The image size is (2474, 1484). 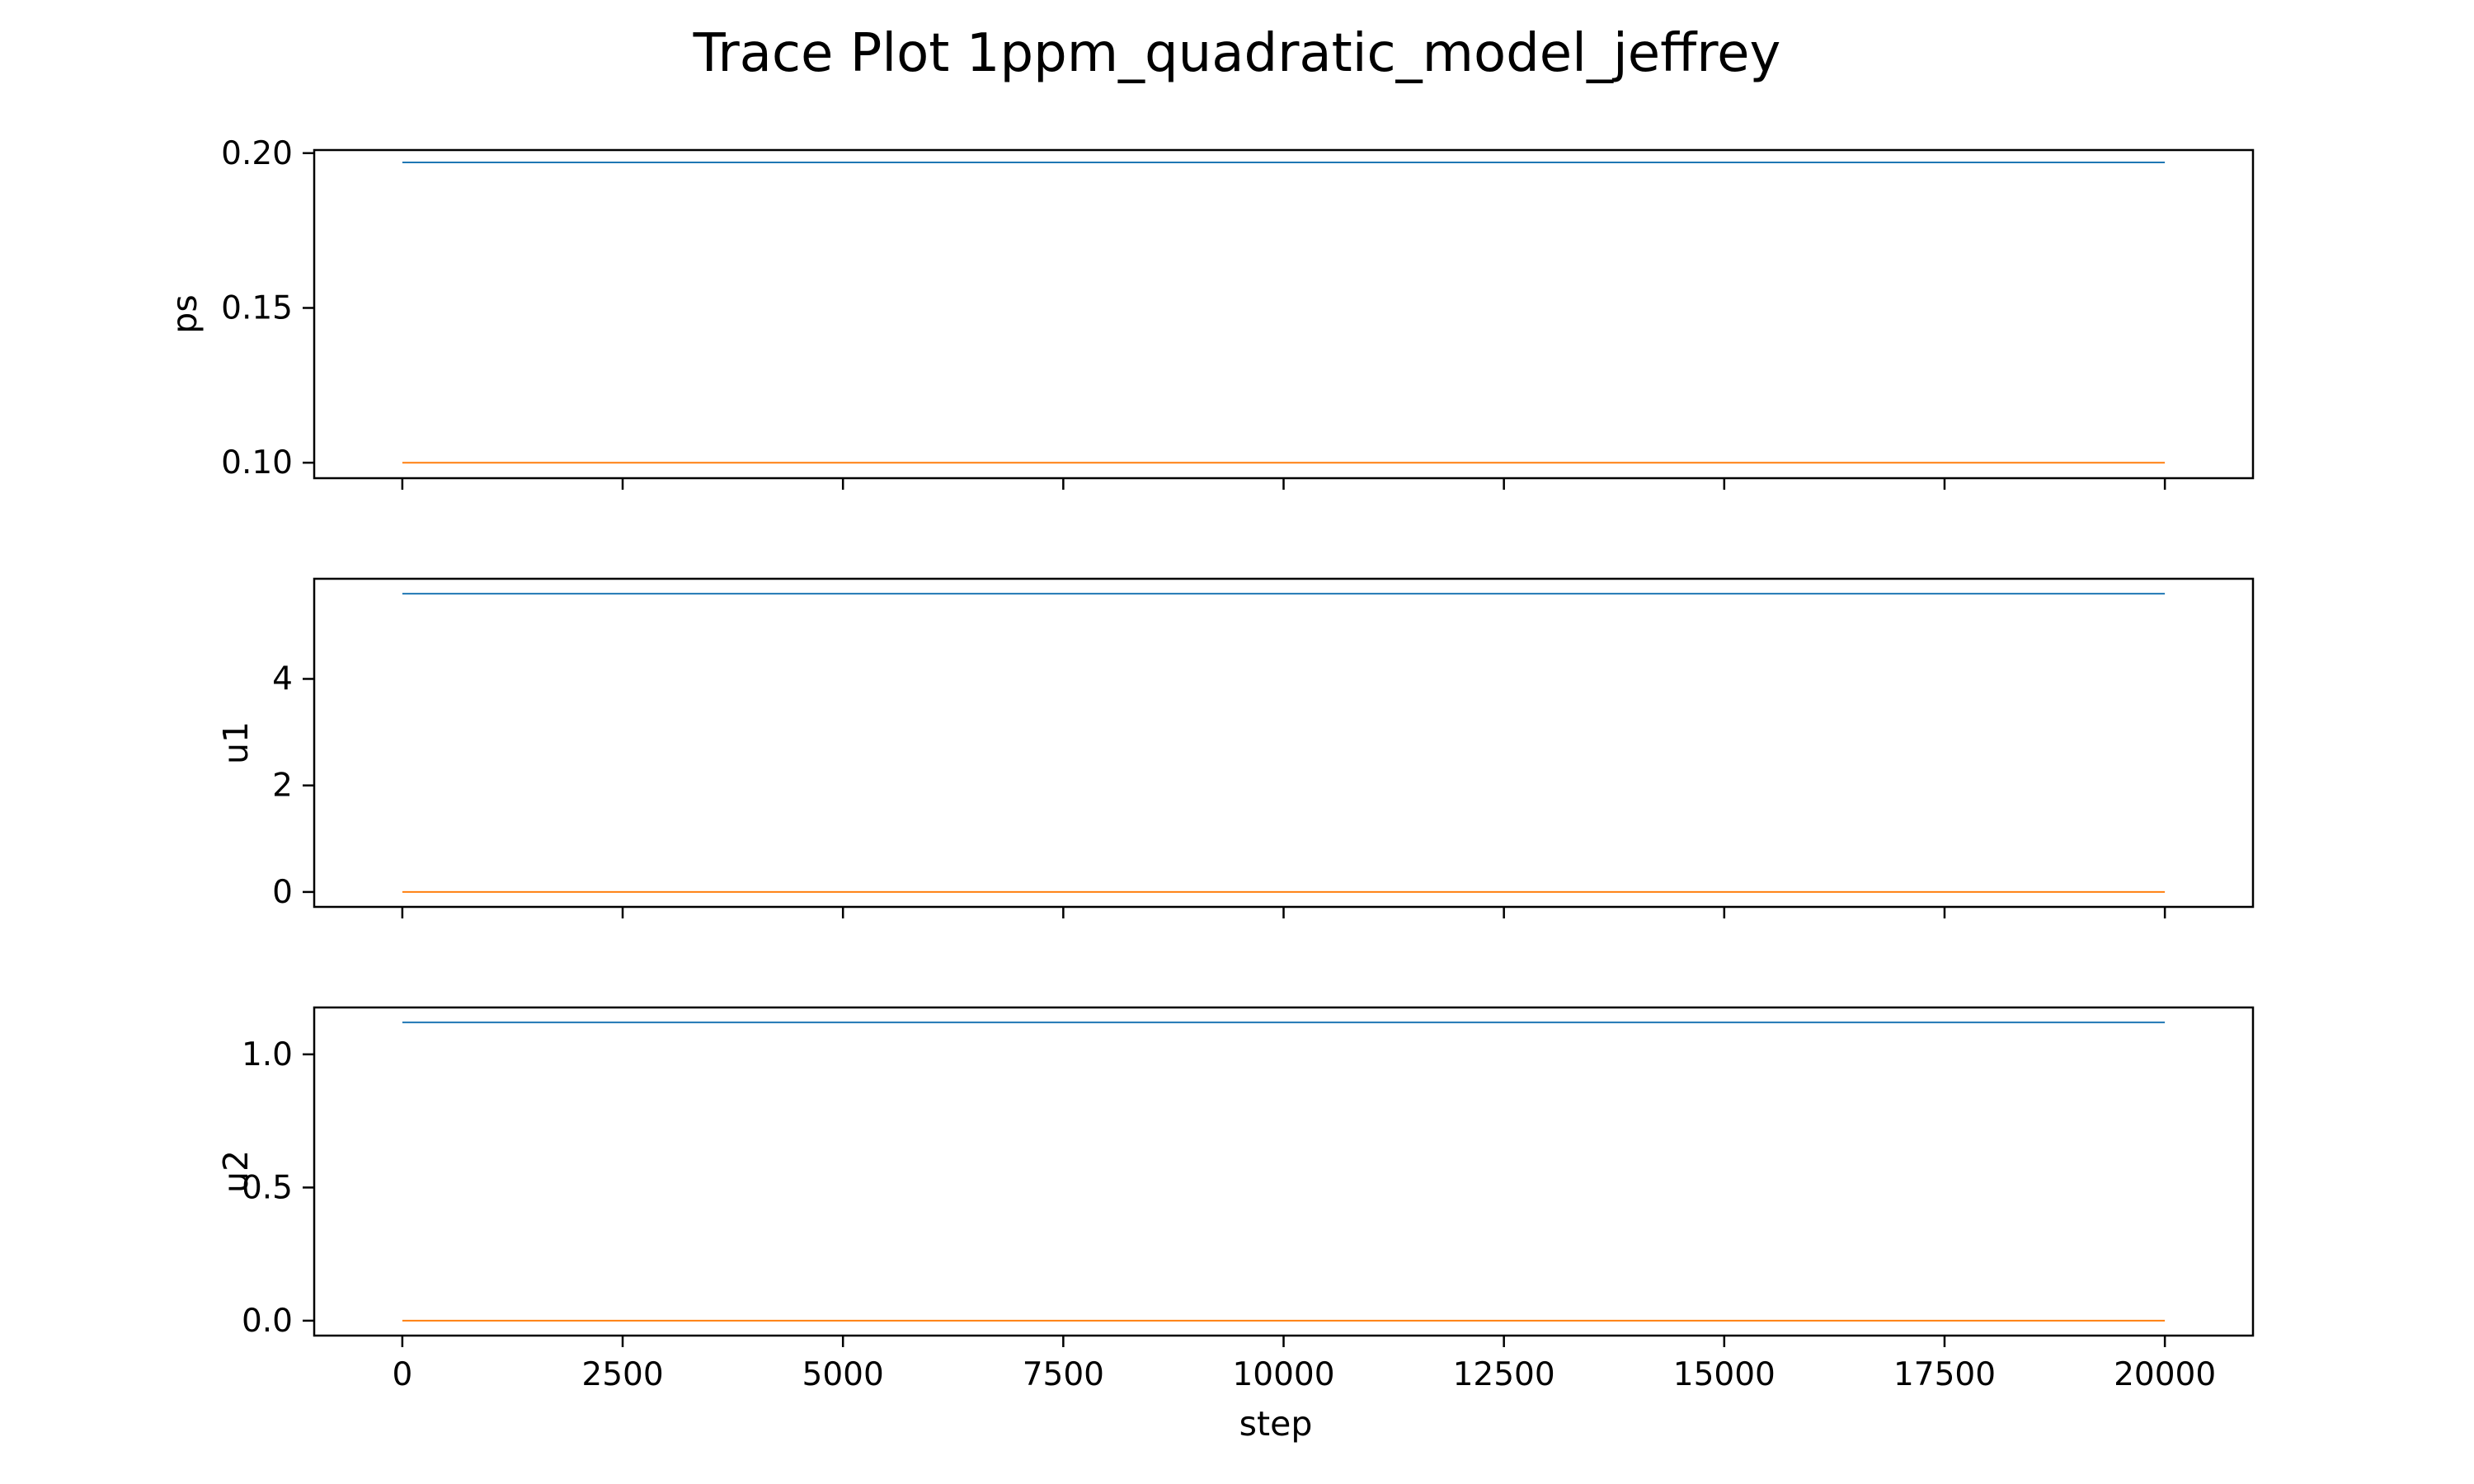 I want to click on figure-title: Trace Plot 1ppm_quadratic_model_jeffrey, so click(x=1237, y=54).